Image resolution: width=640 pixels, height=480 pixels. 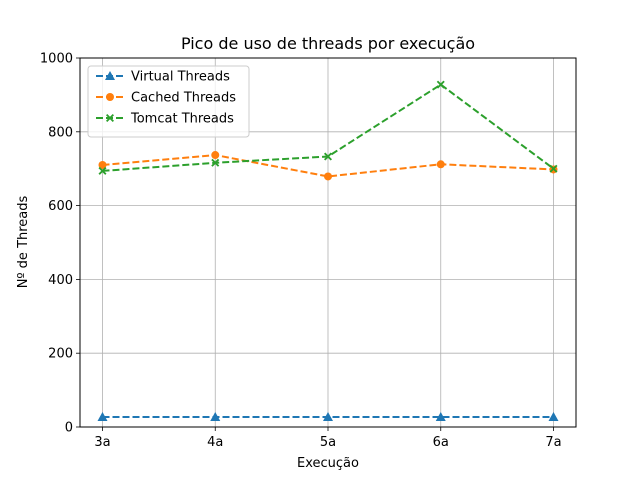 What do you see at coordinates (328, 166) in the screenshot?
I see `series-line` at bounding box center [328, 166].